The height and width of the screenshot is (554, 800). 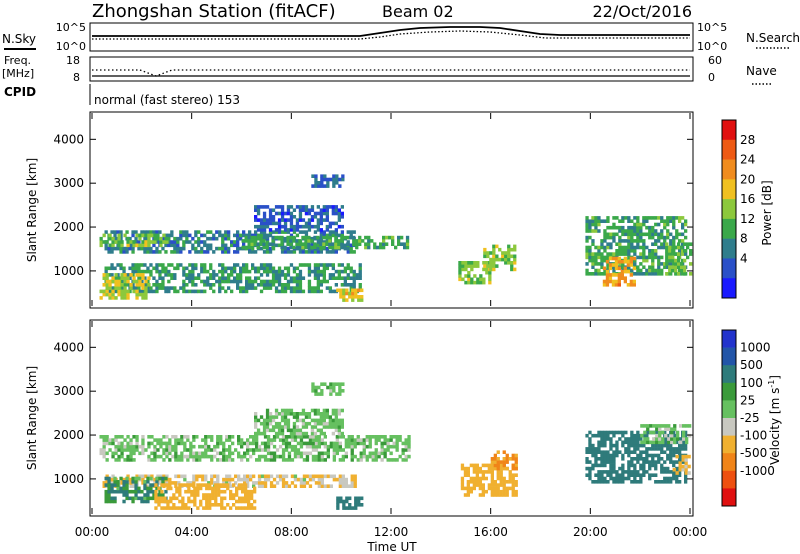 What do you see at coordinates (92, 532) in the screenshot?
I see `x-tick-label: 00:00` at bounding box center [92, 532].